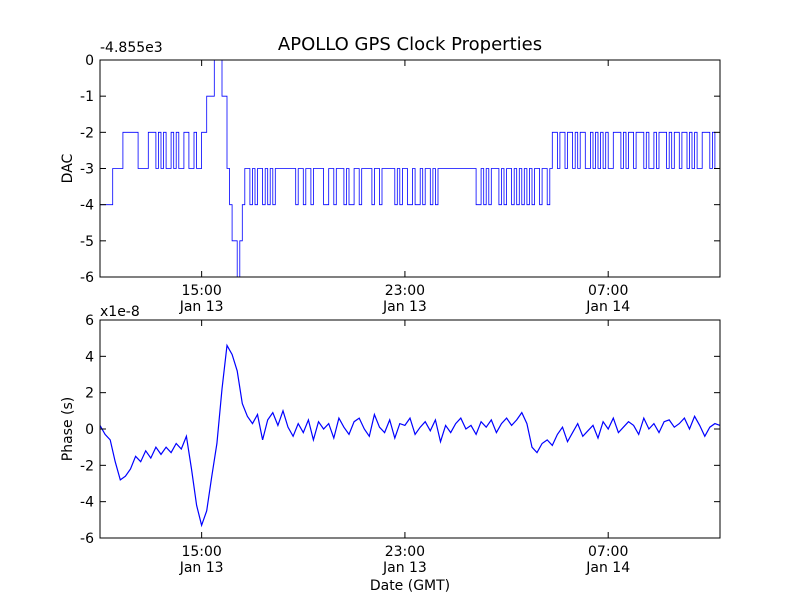 The width and height of the screenshot is (800, 600). I want to click on phase-xtick-time-2: 07:00, so click(608, 552).